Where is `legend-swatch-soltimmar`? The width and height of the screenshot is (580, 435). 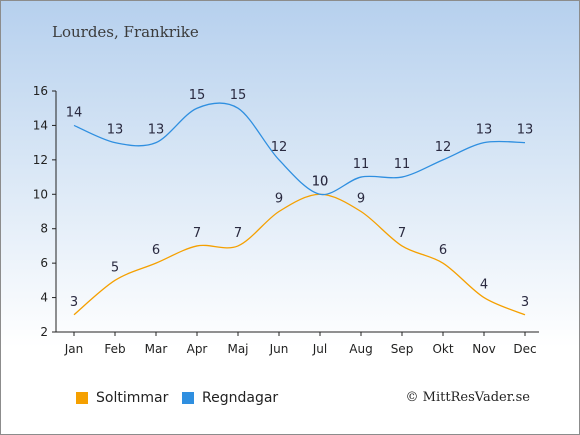 legend-swatch-soltimmar is located at coordinates (82, 398).